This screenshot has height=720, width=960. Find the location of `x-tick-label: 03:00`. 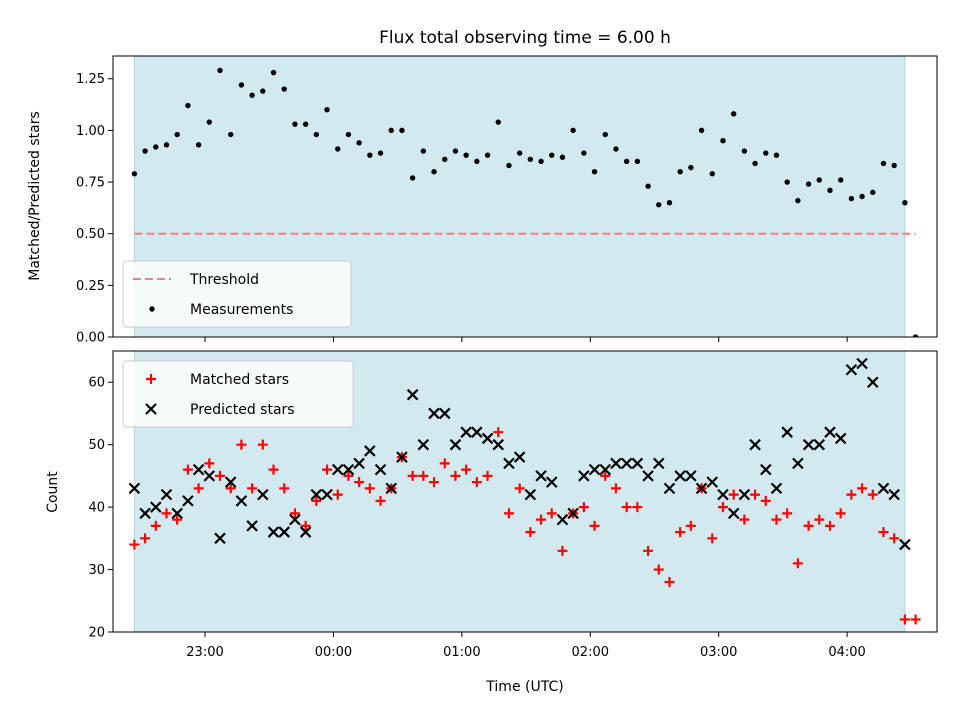

x-tick-label: 03:00 is located at coordinates (718, 652).